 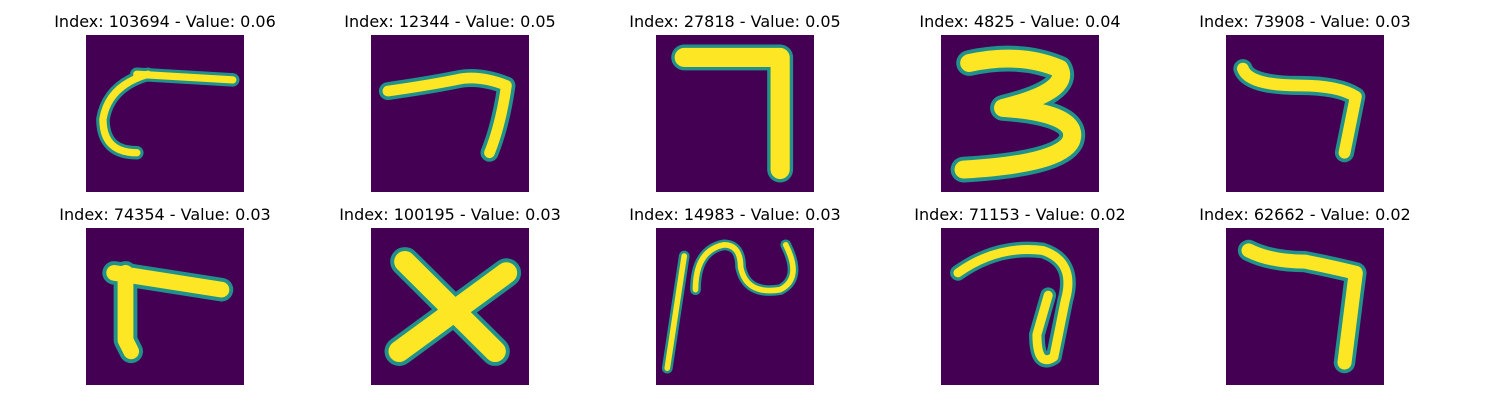 I want to click on panel-title: Index: 62662 - Value: 0.02, so click(x=1305, y=214).